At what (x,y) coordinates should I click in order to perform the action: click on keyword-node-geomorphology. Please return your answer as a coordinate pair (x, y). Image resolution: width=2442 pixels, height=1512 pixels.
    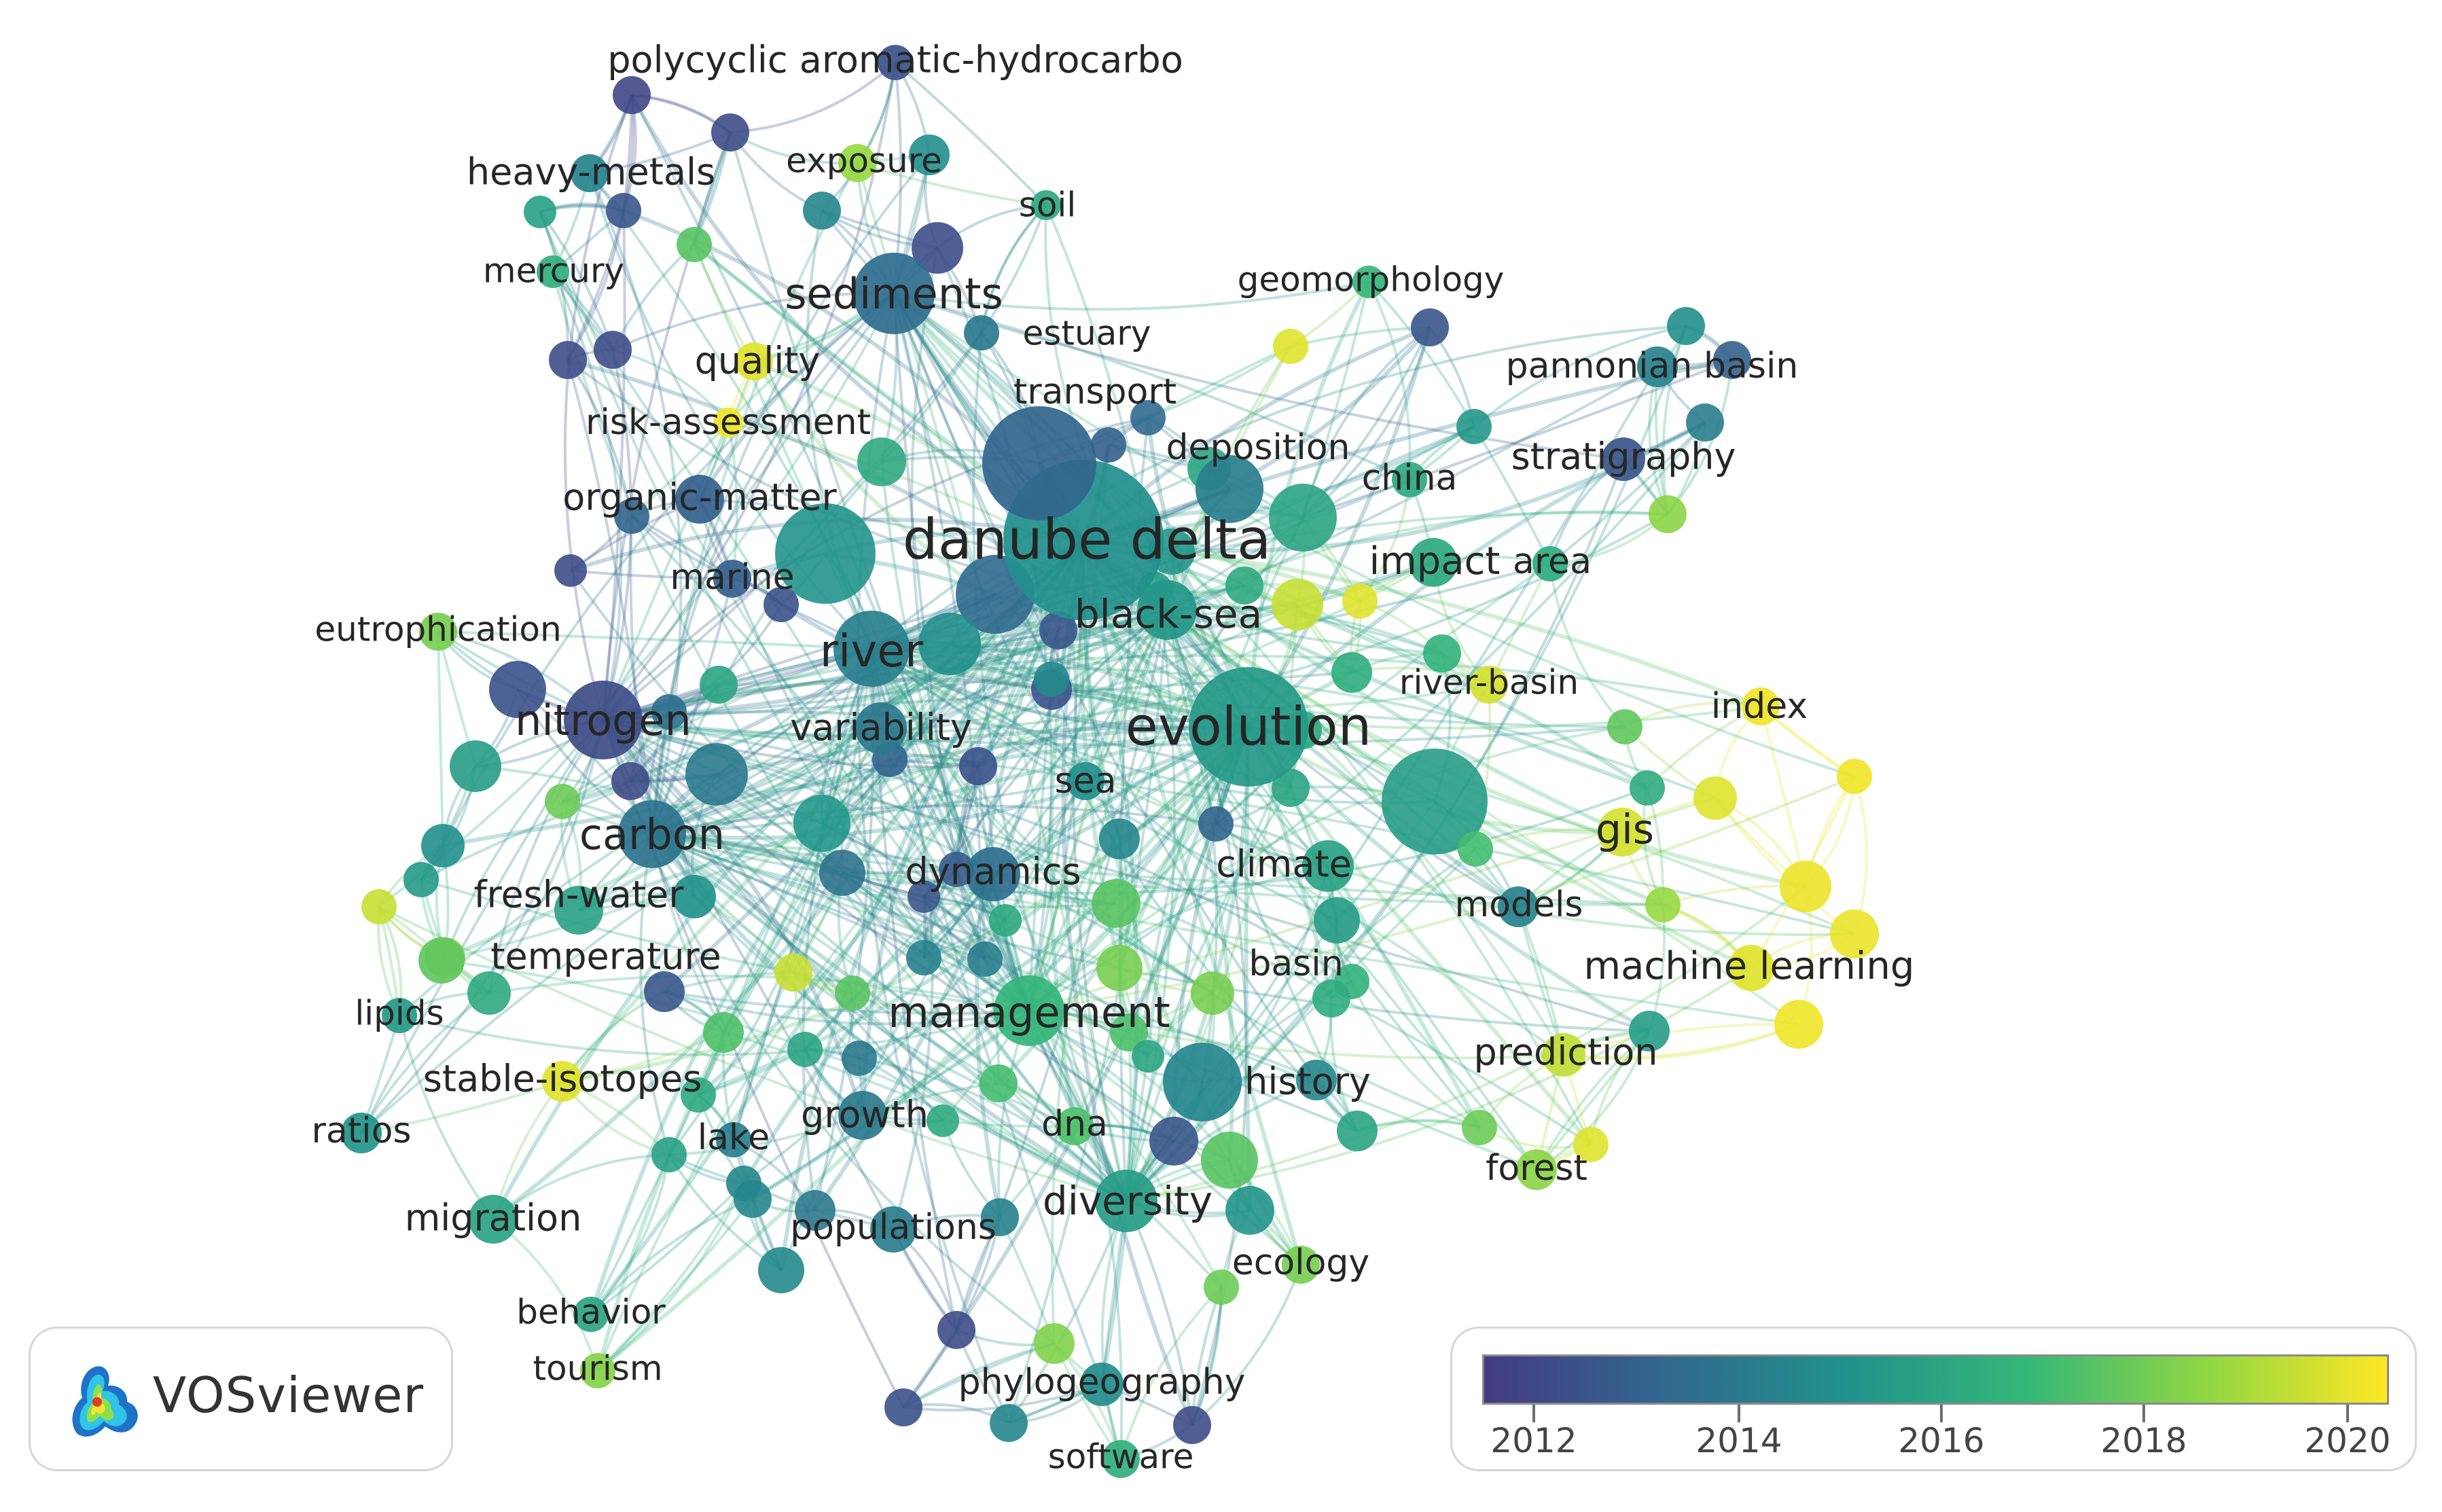
    Looking at the image, I should click on (1368, 282).